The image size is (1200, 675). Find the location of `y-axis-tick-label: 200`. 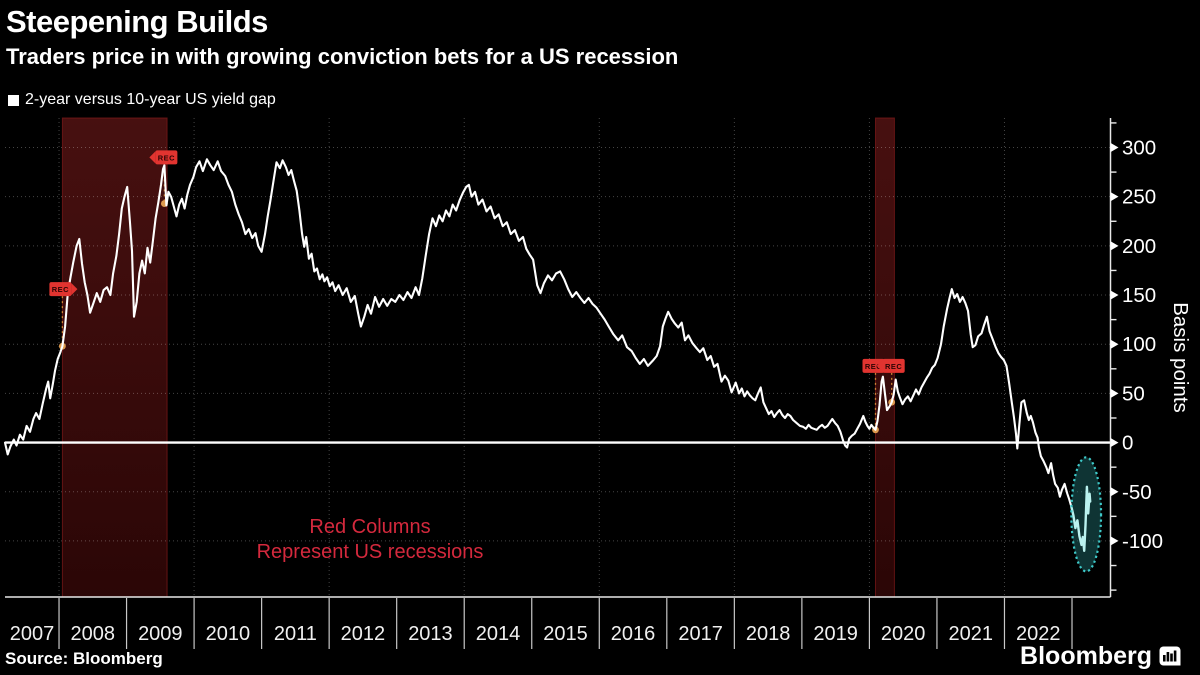

y-axis-tick-label: 200 is located at coordinates (1139, 246).